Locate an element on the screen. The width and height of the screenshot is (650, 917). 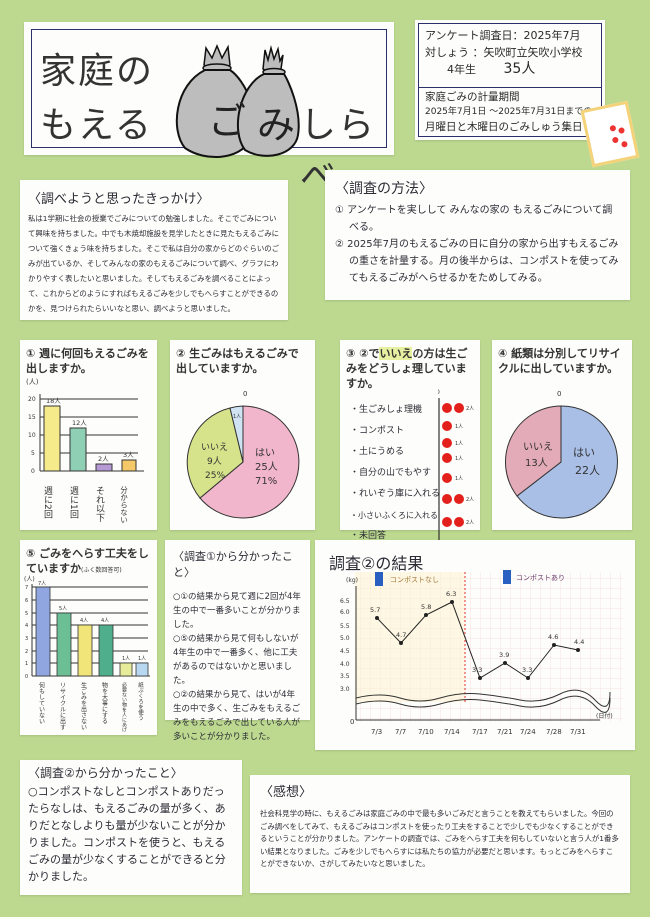
svg-text: コンポストあり is located at coordinates (540, 578).